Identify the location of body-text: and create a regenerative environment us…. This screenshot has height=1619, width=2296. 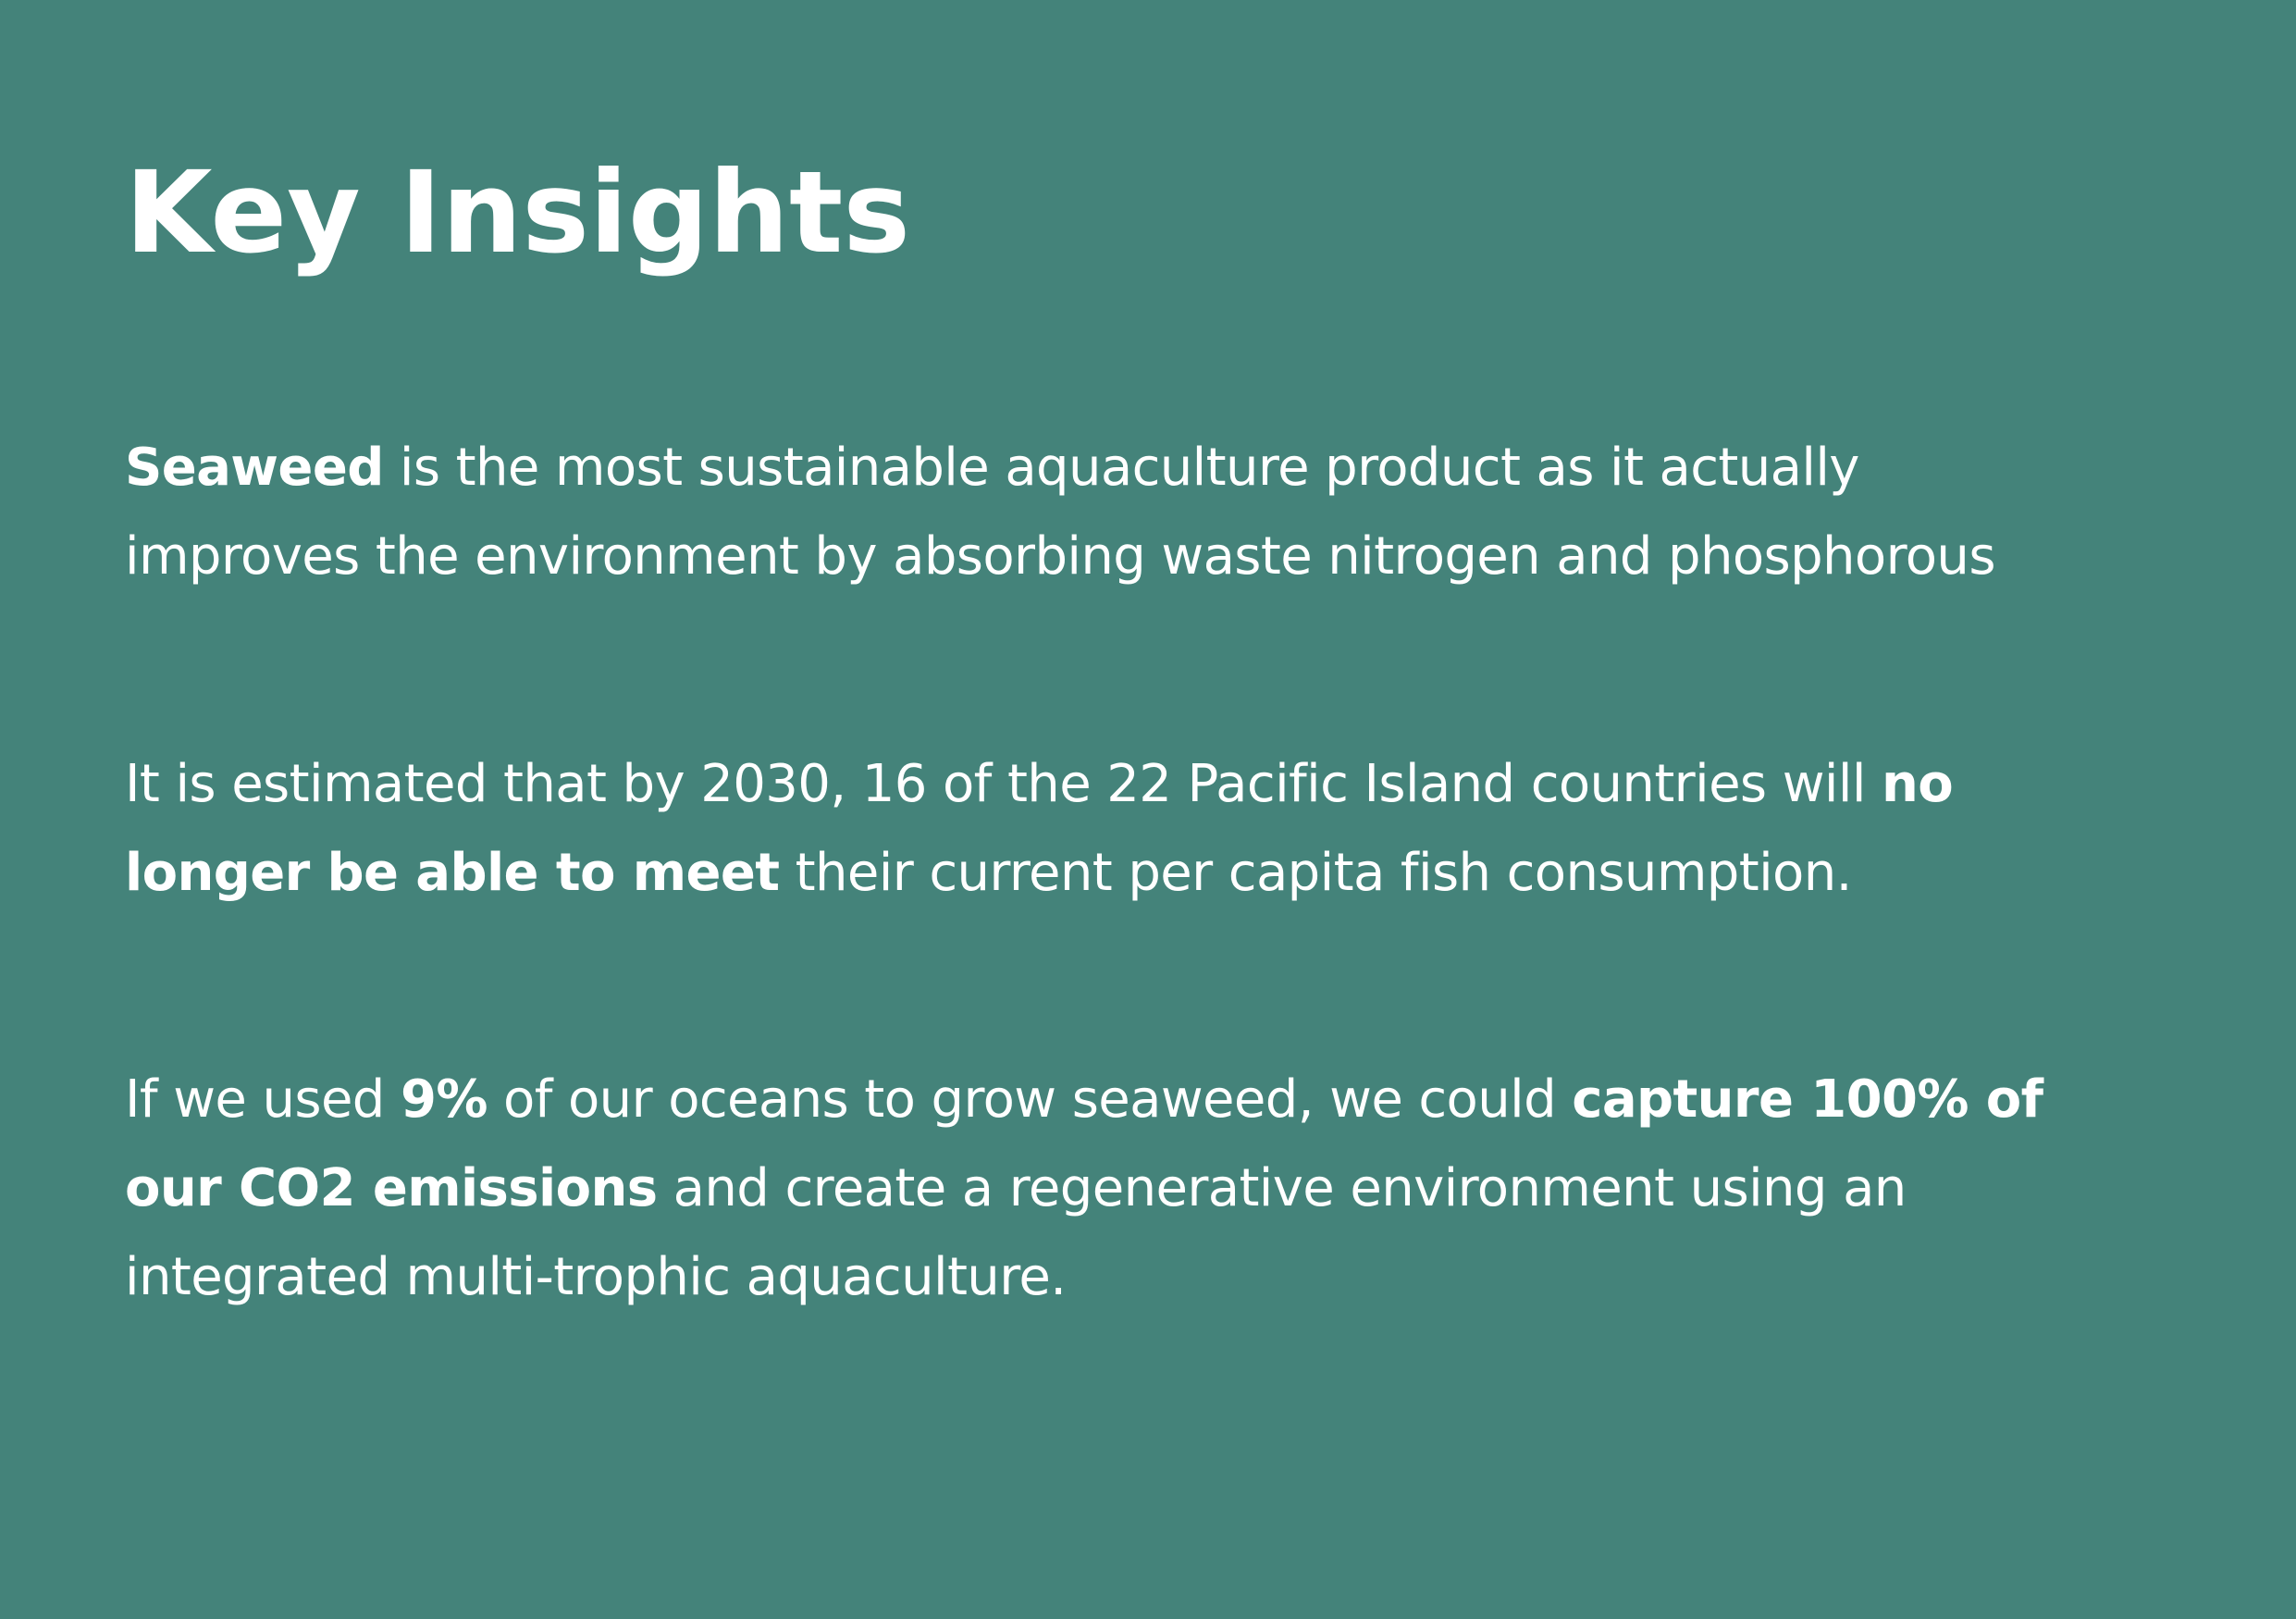
(1282, 1188).